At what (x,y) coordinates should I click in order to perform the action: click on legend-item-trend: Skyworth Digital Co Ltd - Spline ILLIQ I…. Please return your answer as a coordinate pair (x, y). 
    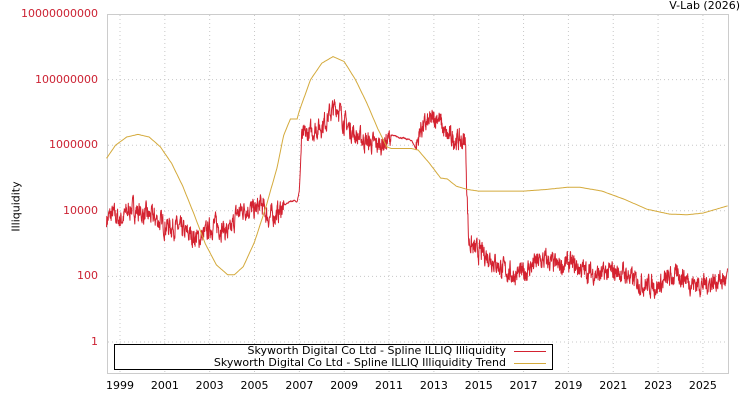
    Looking at the image, I should click on (380, 363).